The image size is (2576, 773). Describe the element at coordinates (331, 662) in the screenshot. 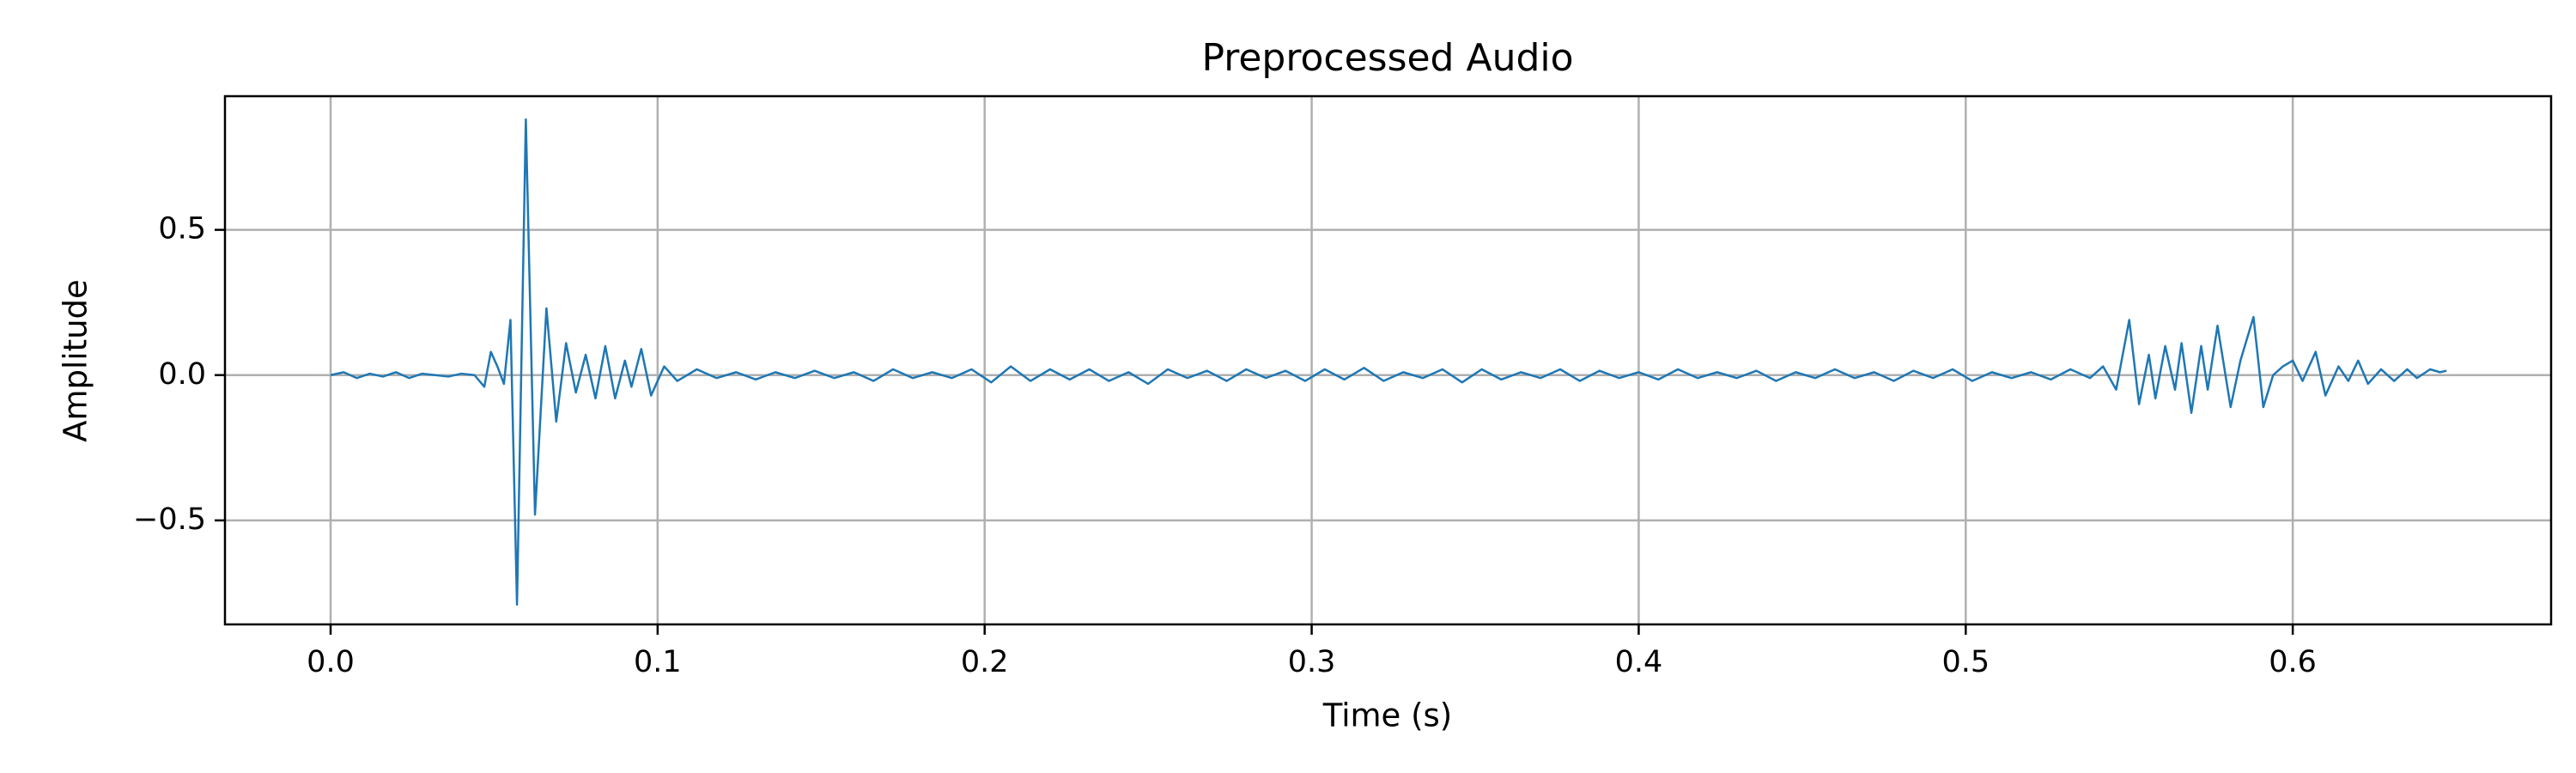

I see `x-tick-label: 0.0` at that location.